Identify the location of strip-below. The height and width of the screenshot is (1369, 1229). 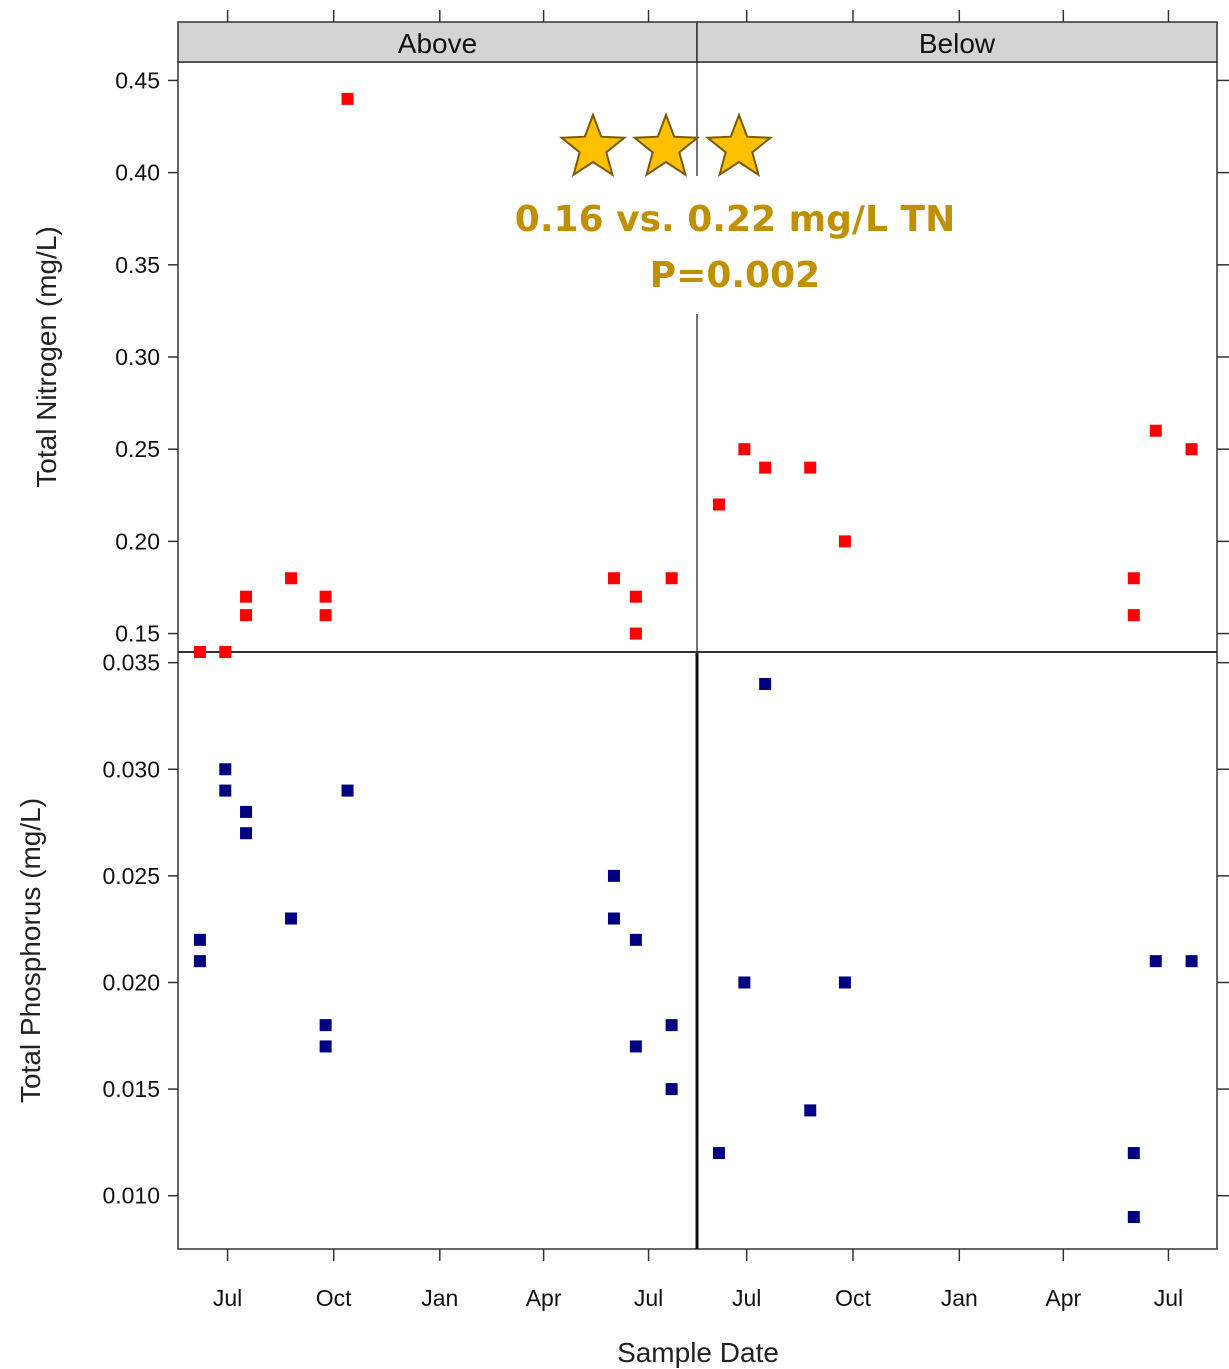
(957, 42).